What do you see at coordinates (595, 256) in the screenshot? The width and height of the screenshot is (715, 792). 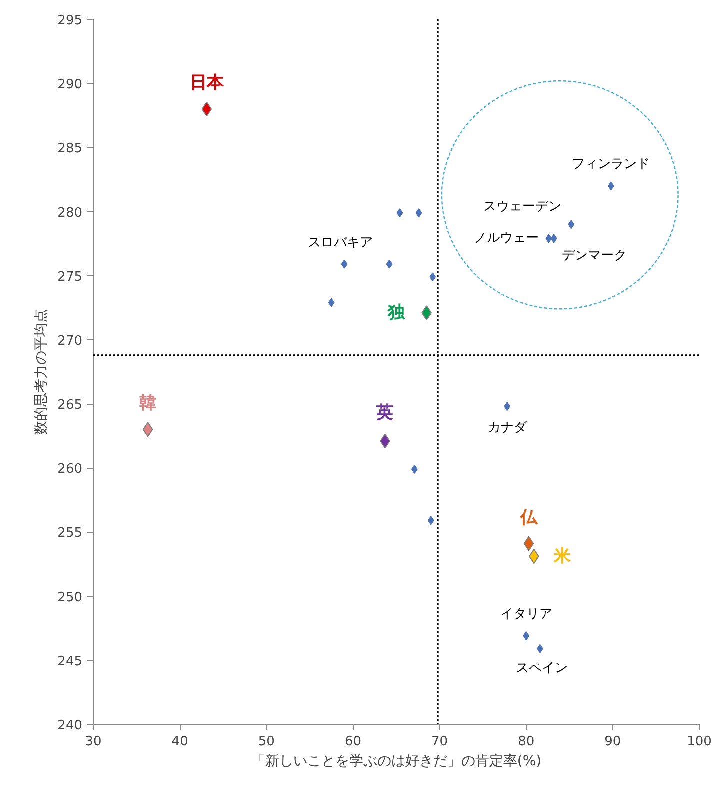 I see `annotation: デンマーク` at bounding box center [595, 256].